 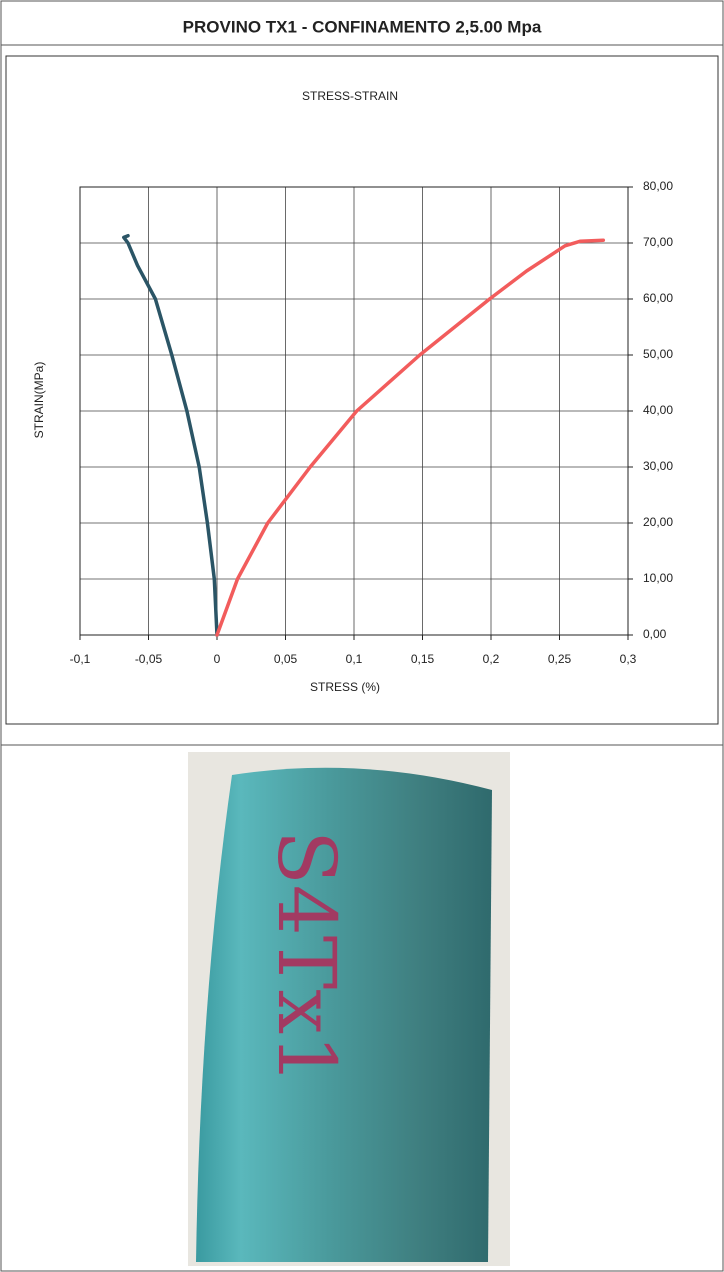 What do you see at coordinates (658, 298) in the screenshot?
I see `y-tick-label: 60,00` at bounding box center [658, 298].